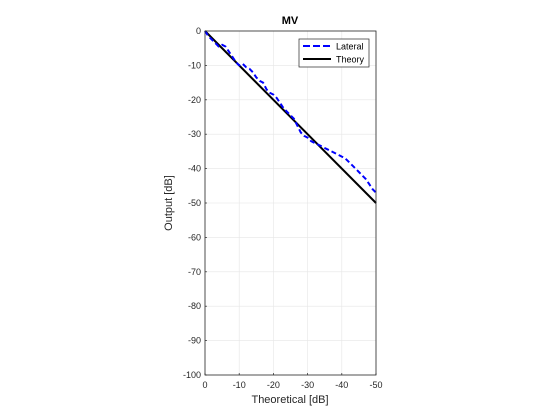  I want to click on y-tick-label: -70, so click(194, 272).